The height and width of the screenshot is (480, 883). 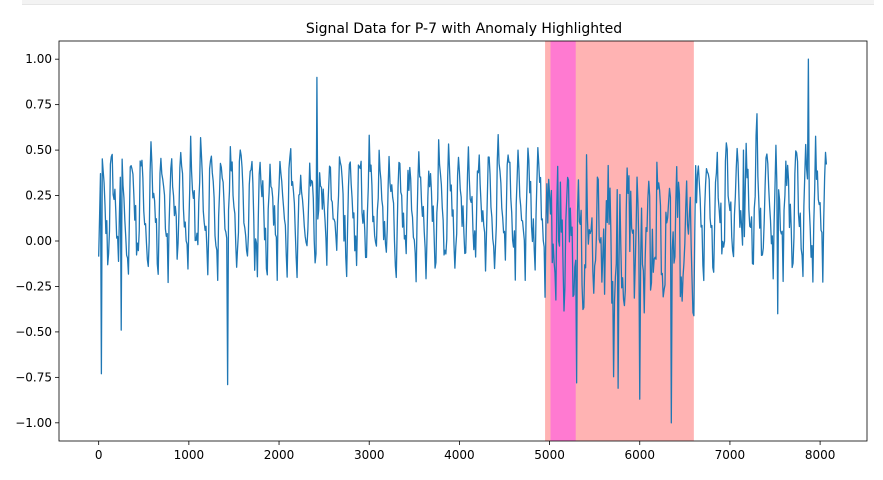 I want to click on x-tick-label: 4000, so click(x=459, y=455).